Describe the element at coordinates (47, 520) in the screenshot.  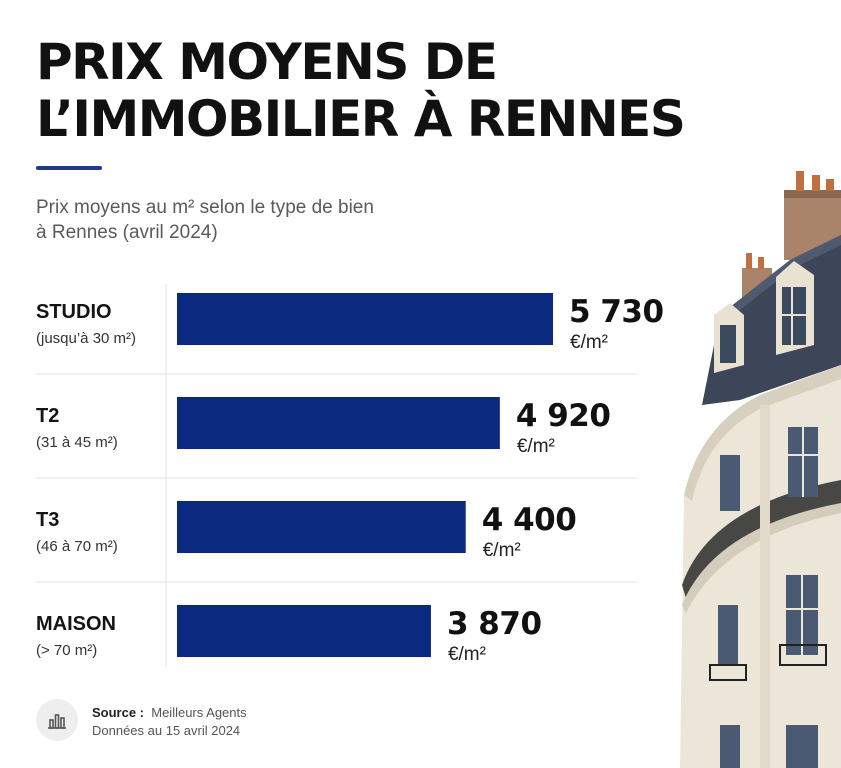
I see `category-label: T3` at that location.